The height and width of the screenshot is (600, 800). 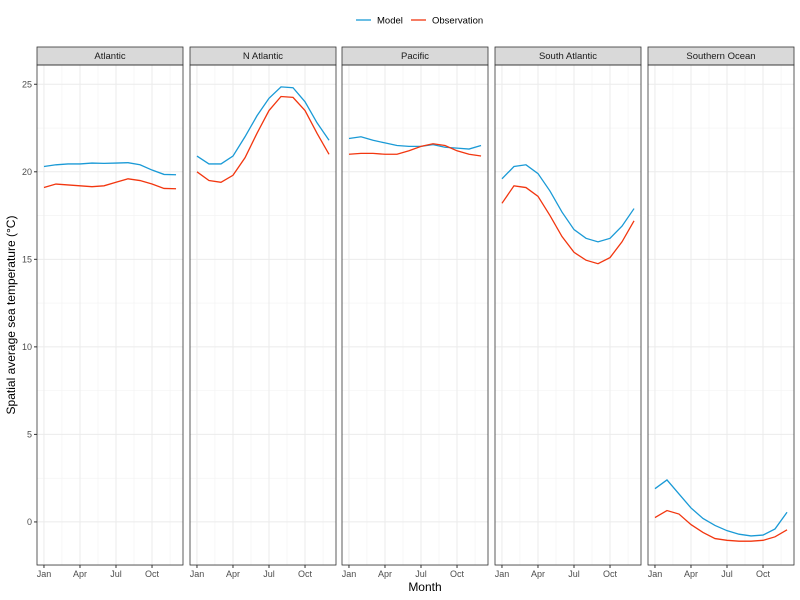 What do you see at coordinates (27, 347) in the screenshot?
I see `y-tick-label: 10` at bounding box center [27, 347].